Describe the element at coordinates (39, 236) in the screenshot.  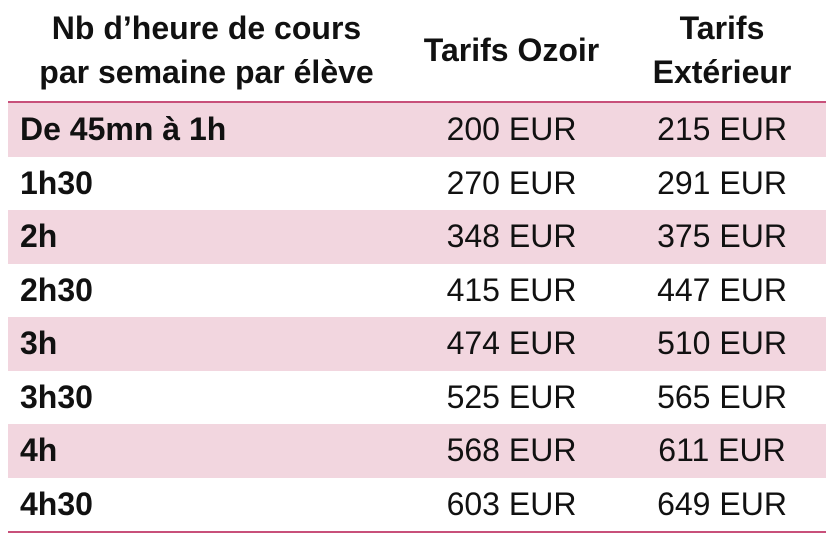
I see `duration-cell: 2h` at that location.